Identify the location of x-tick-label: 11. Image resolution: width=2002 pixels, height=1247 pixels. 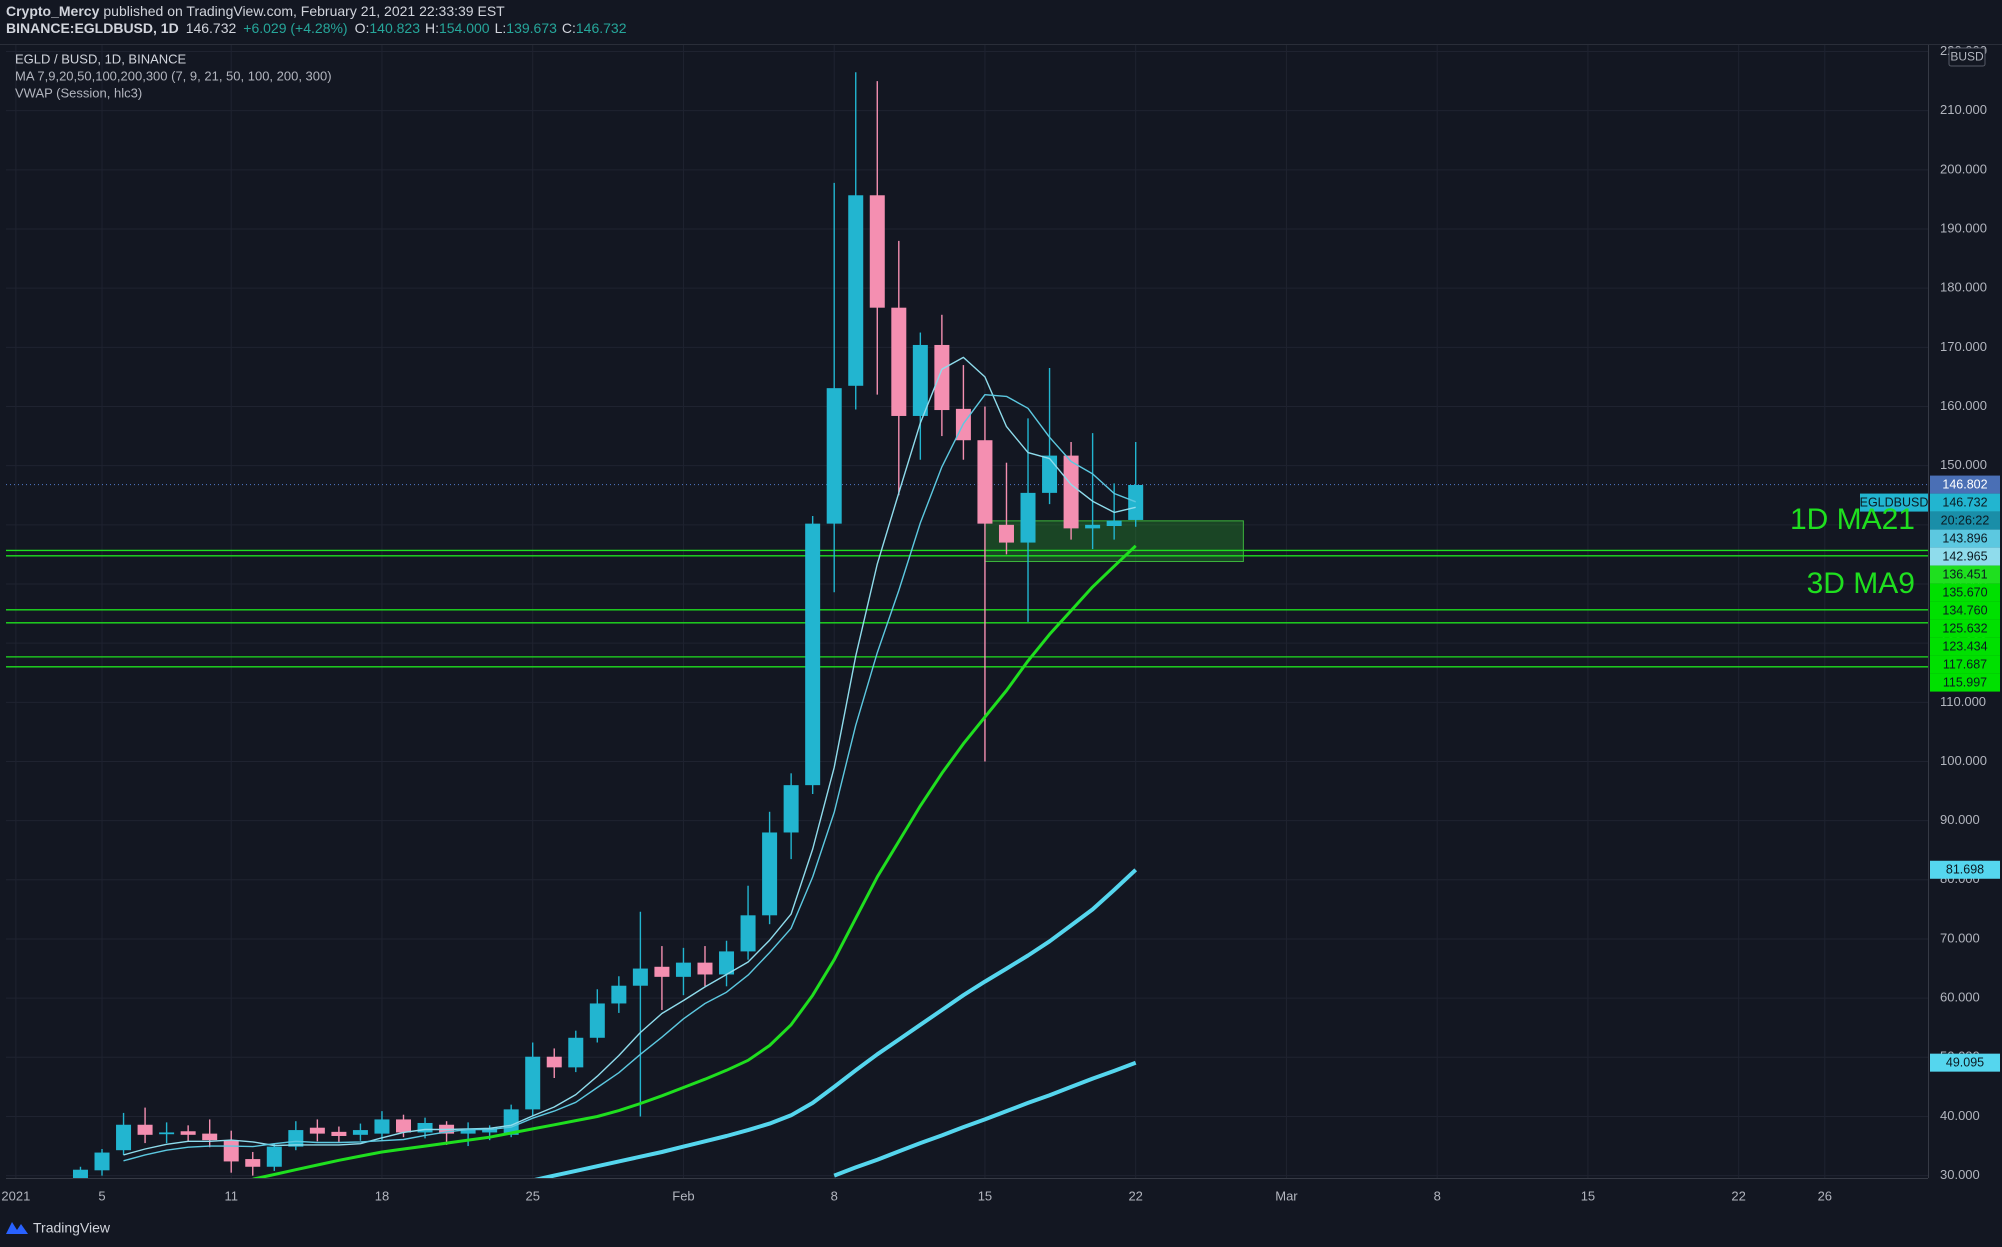
(231, 1195).